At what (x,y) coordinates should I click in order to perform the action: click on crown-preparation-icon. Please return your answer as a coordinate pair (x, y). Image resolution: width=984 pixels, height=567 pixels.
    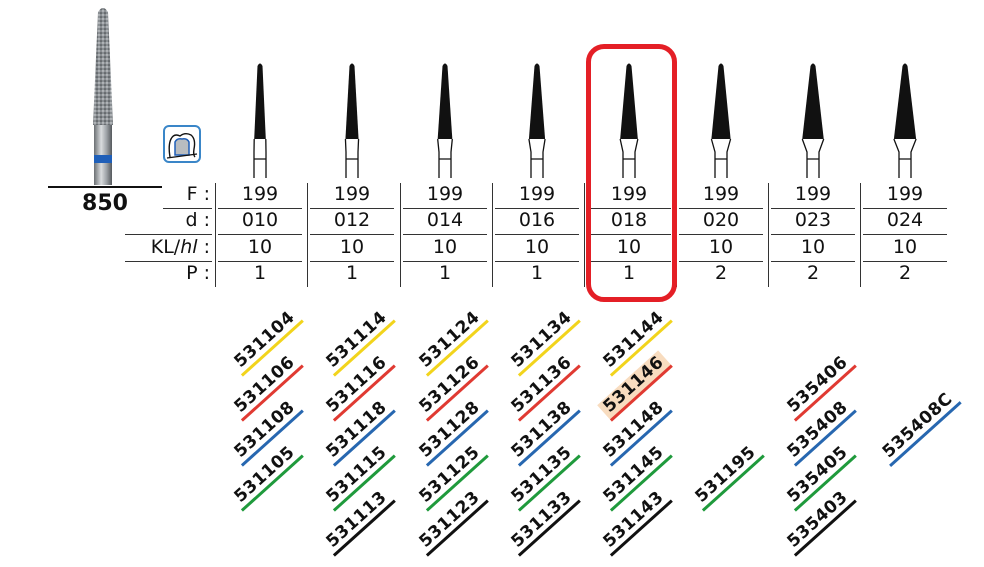
    Looking at the image, I should click on (182, 144).